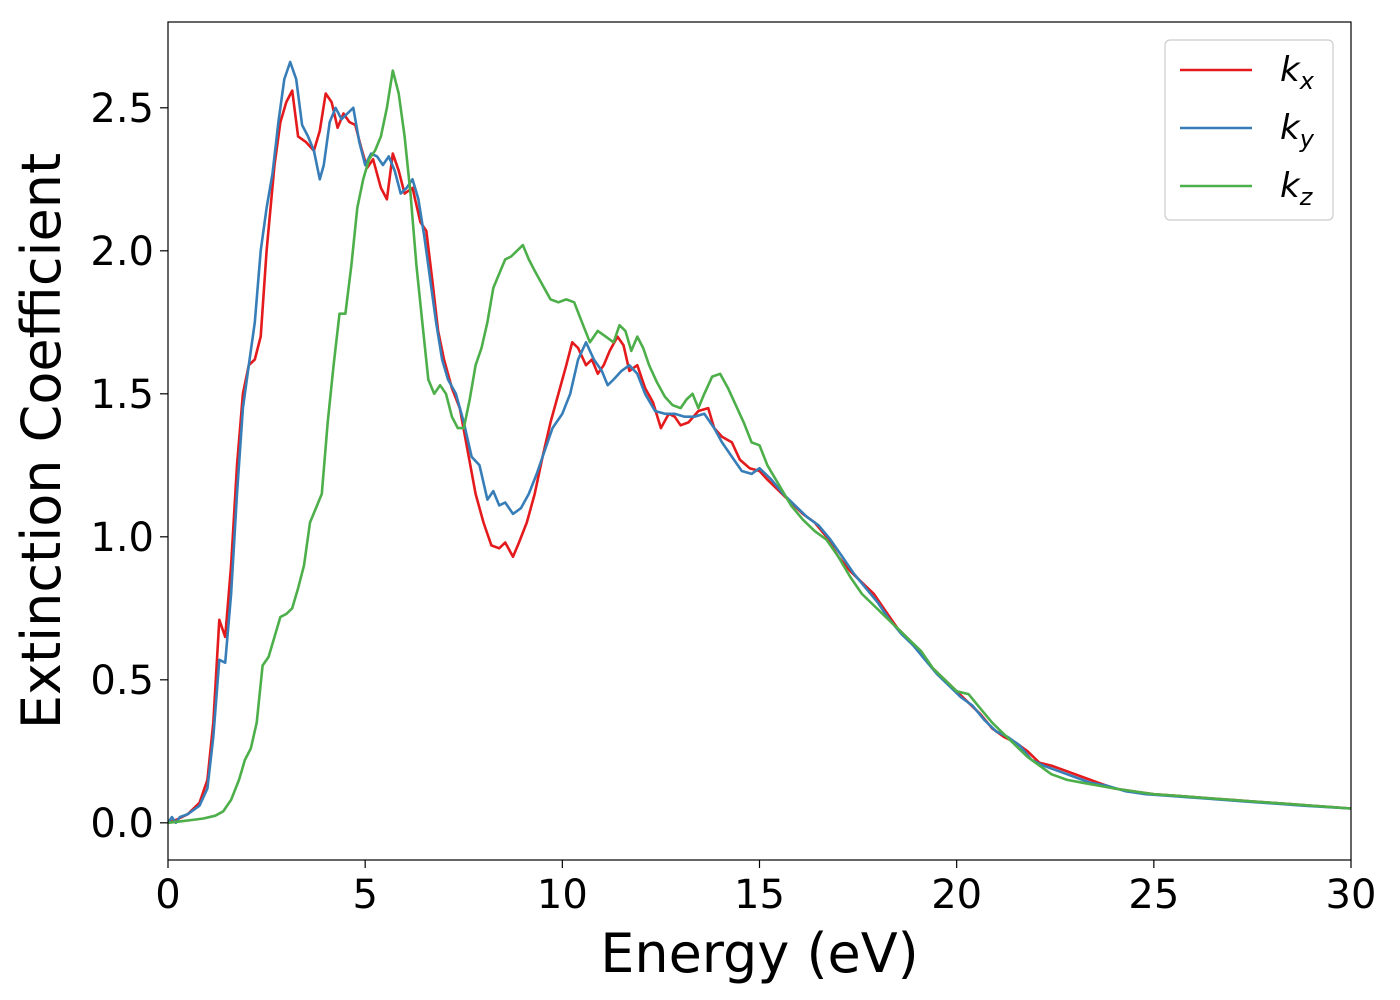  What do you see at coordinates (1297, 188) in the screenshot?
I see `legend-label-kz: kz` at bounding box center [1297, 188].